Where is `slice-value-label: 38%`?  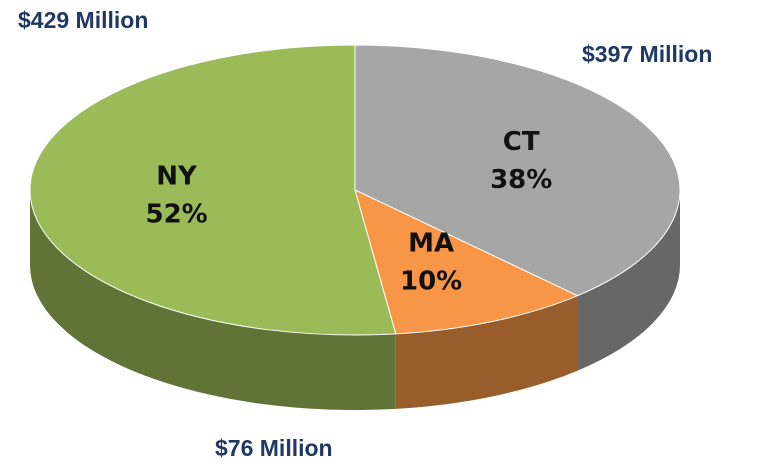
slice-value-label: 38% is located at coordinates (521, 180).